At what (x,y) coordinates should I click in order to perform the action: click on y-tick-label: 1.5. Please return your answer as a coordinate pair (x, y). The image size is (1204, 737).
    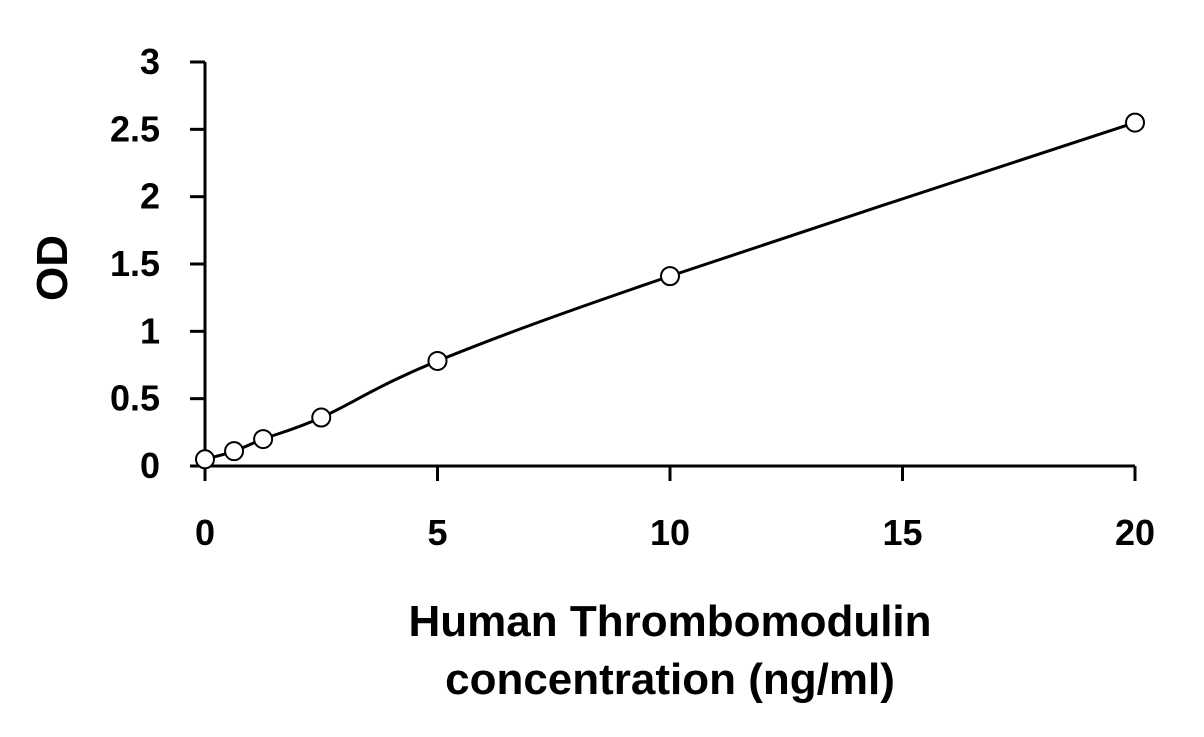
    Looking at the image, I should click on (135, 263).